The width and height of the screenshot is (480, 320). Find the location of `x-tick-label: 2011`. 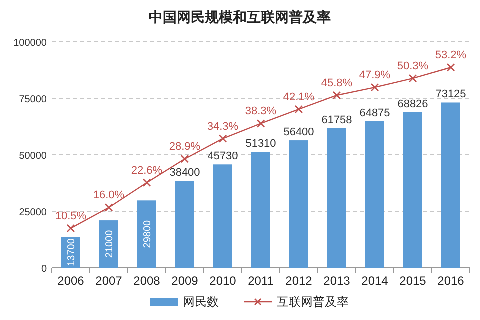

x-tick-label: 2011 is located at coordinates (261, 281).